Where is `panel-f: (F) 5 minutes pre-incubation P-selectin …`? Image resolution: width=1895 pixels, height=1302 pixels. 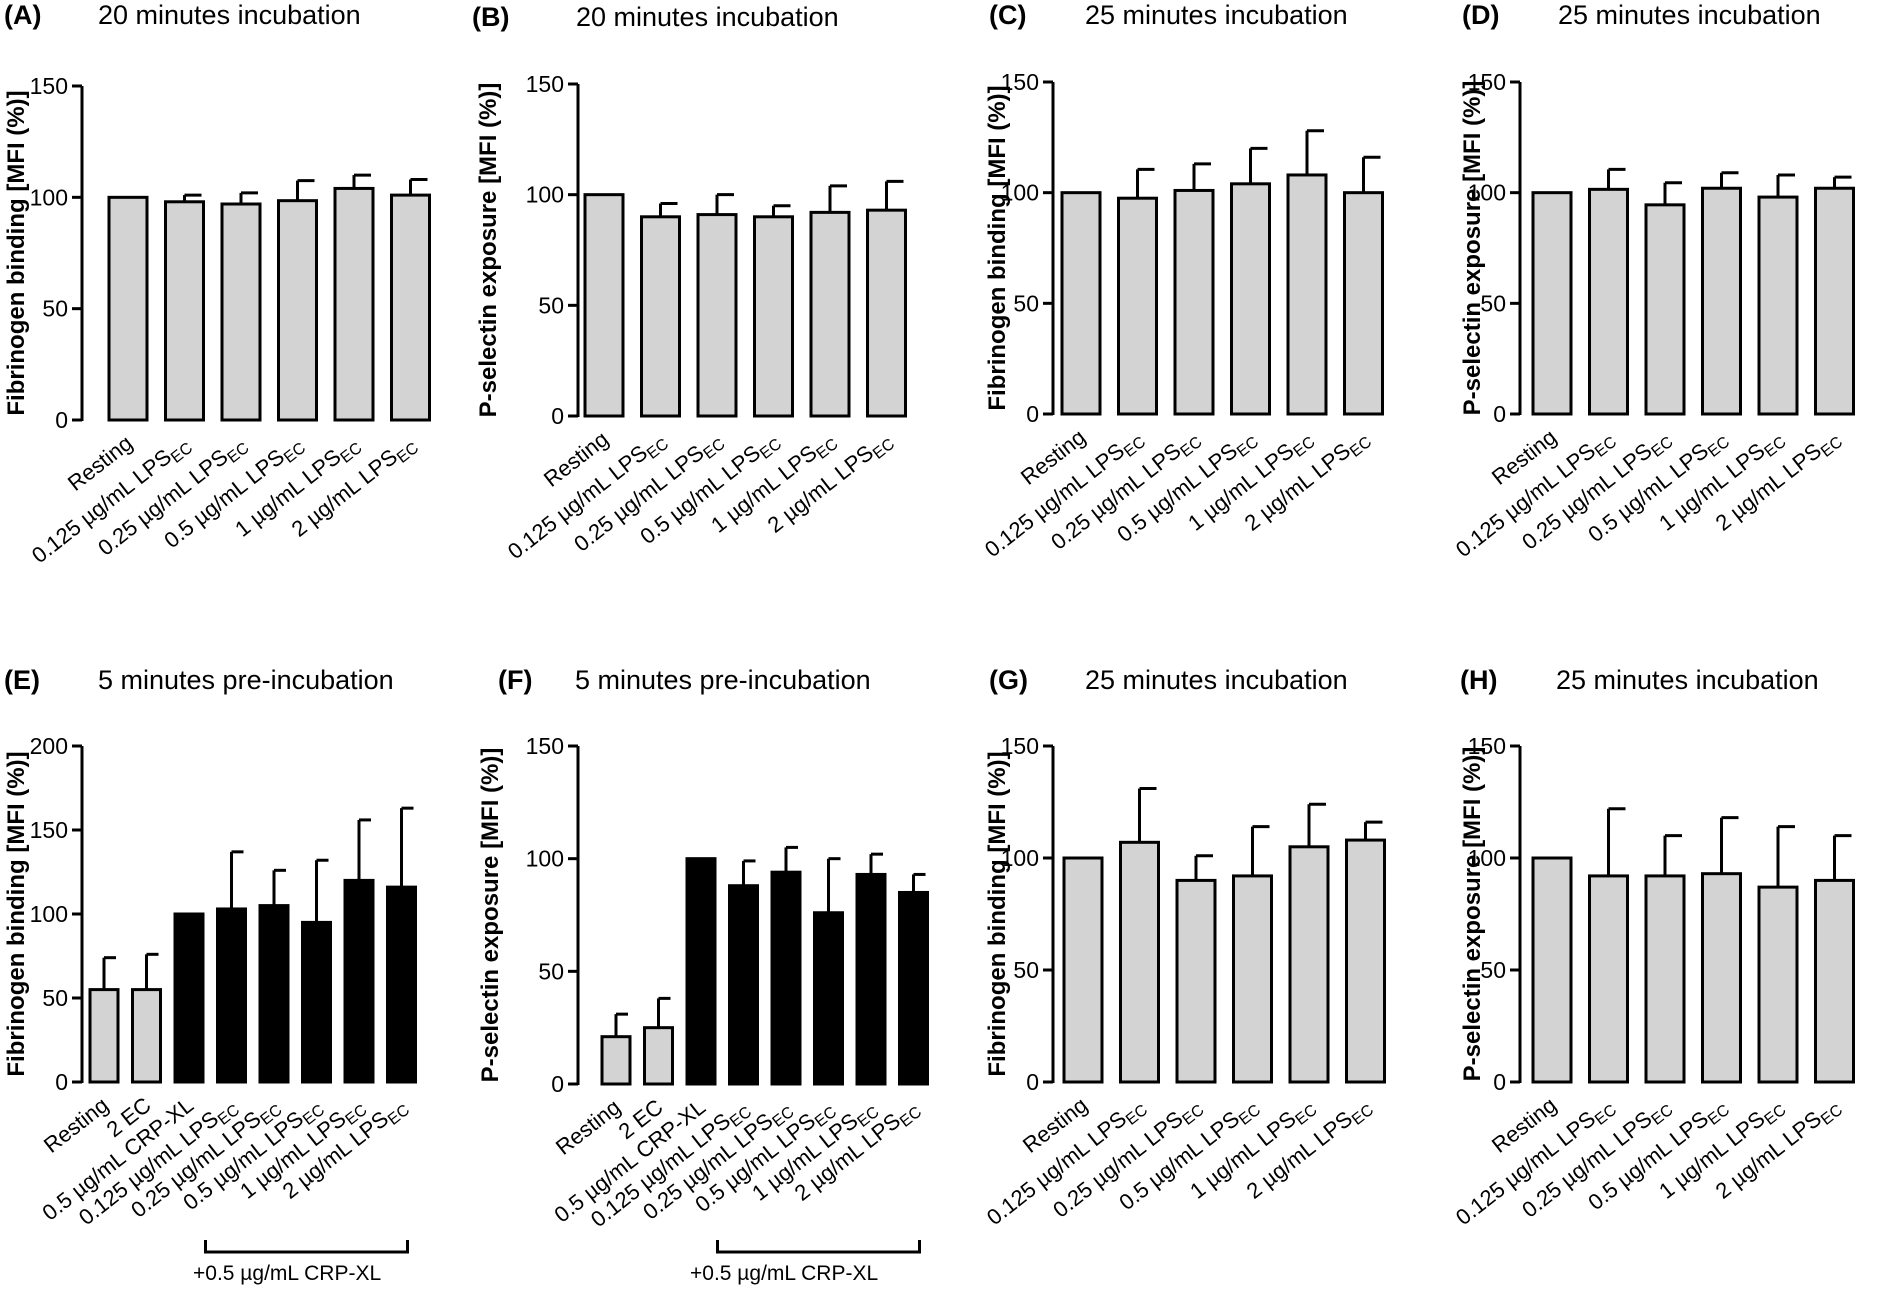 panel-f: (F) 5 minutes pre-incubation P-selectin … is located at coordinates (707, 976).